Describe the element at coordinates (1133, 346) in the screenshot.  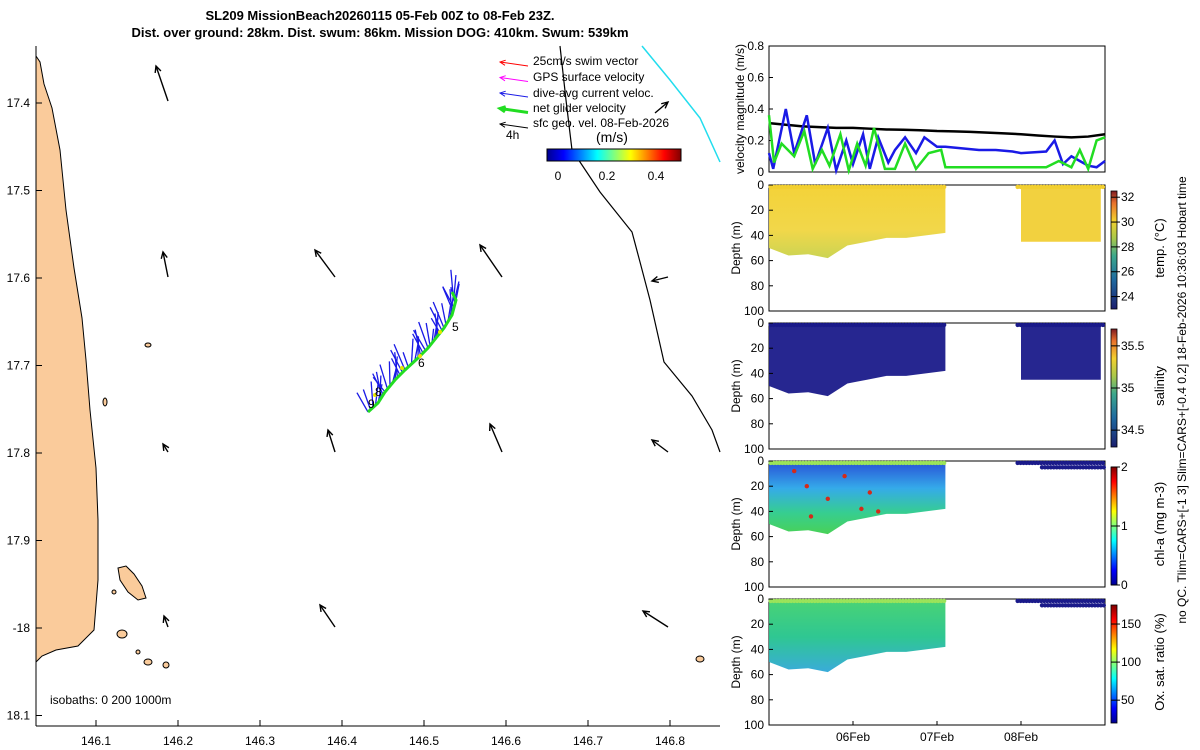
I see `colorbar-tick-label: 35.5` at that location.